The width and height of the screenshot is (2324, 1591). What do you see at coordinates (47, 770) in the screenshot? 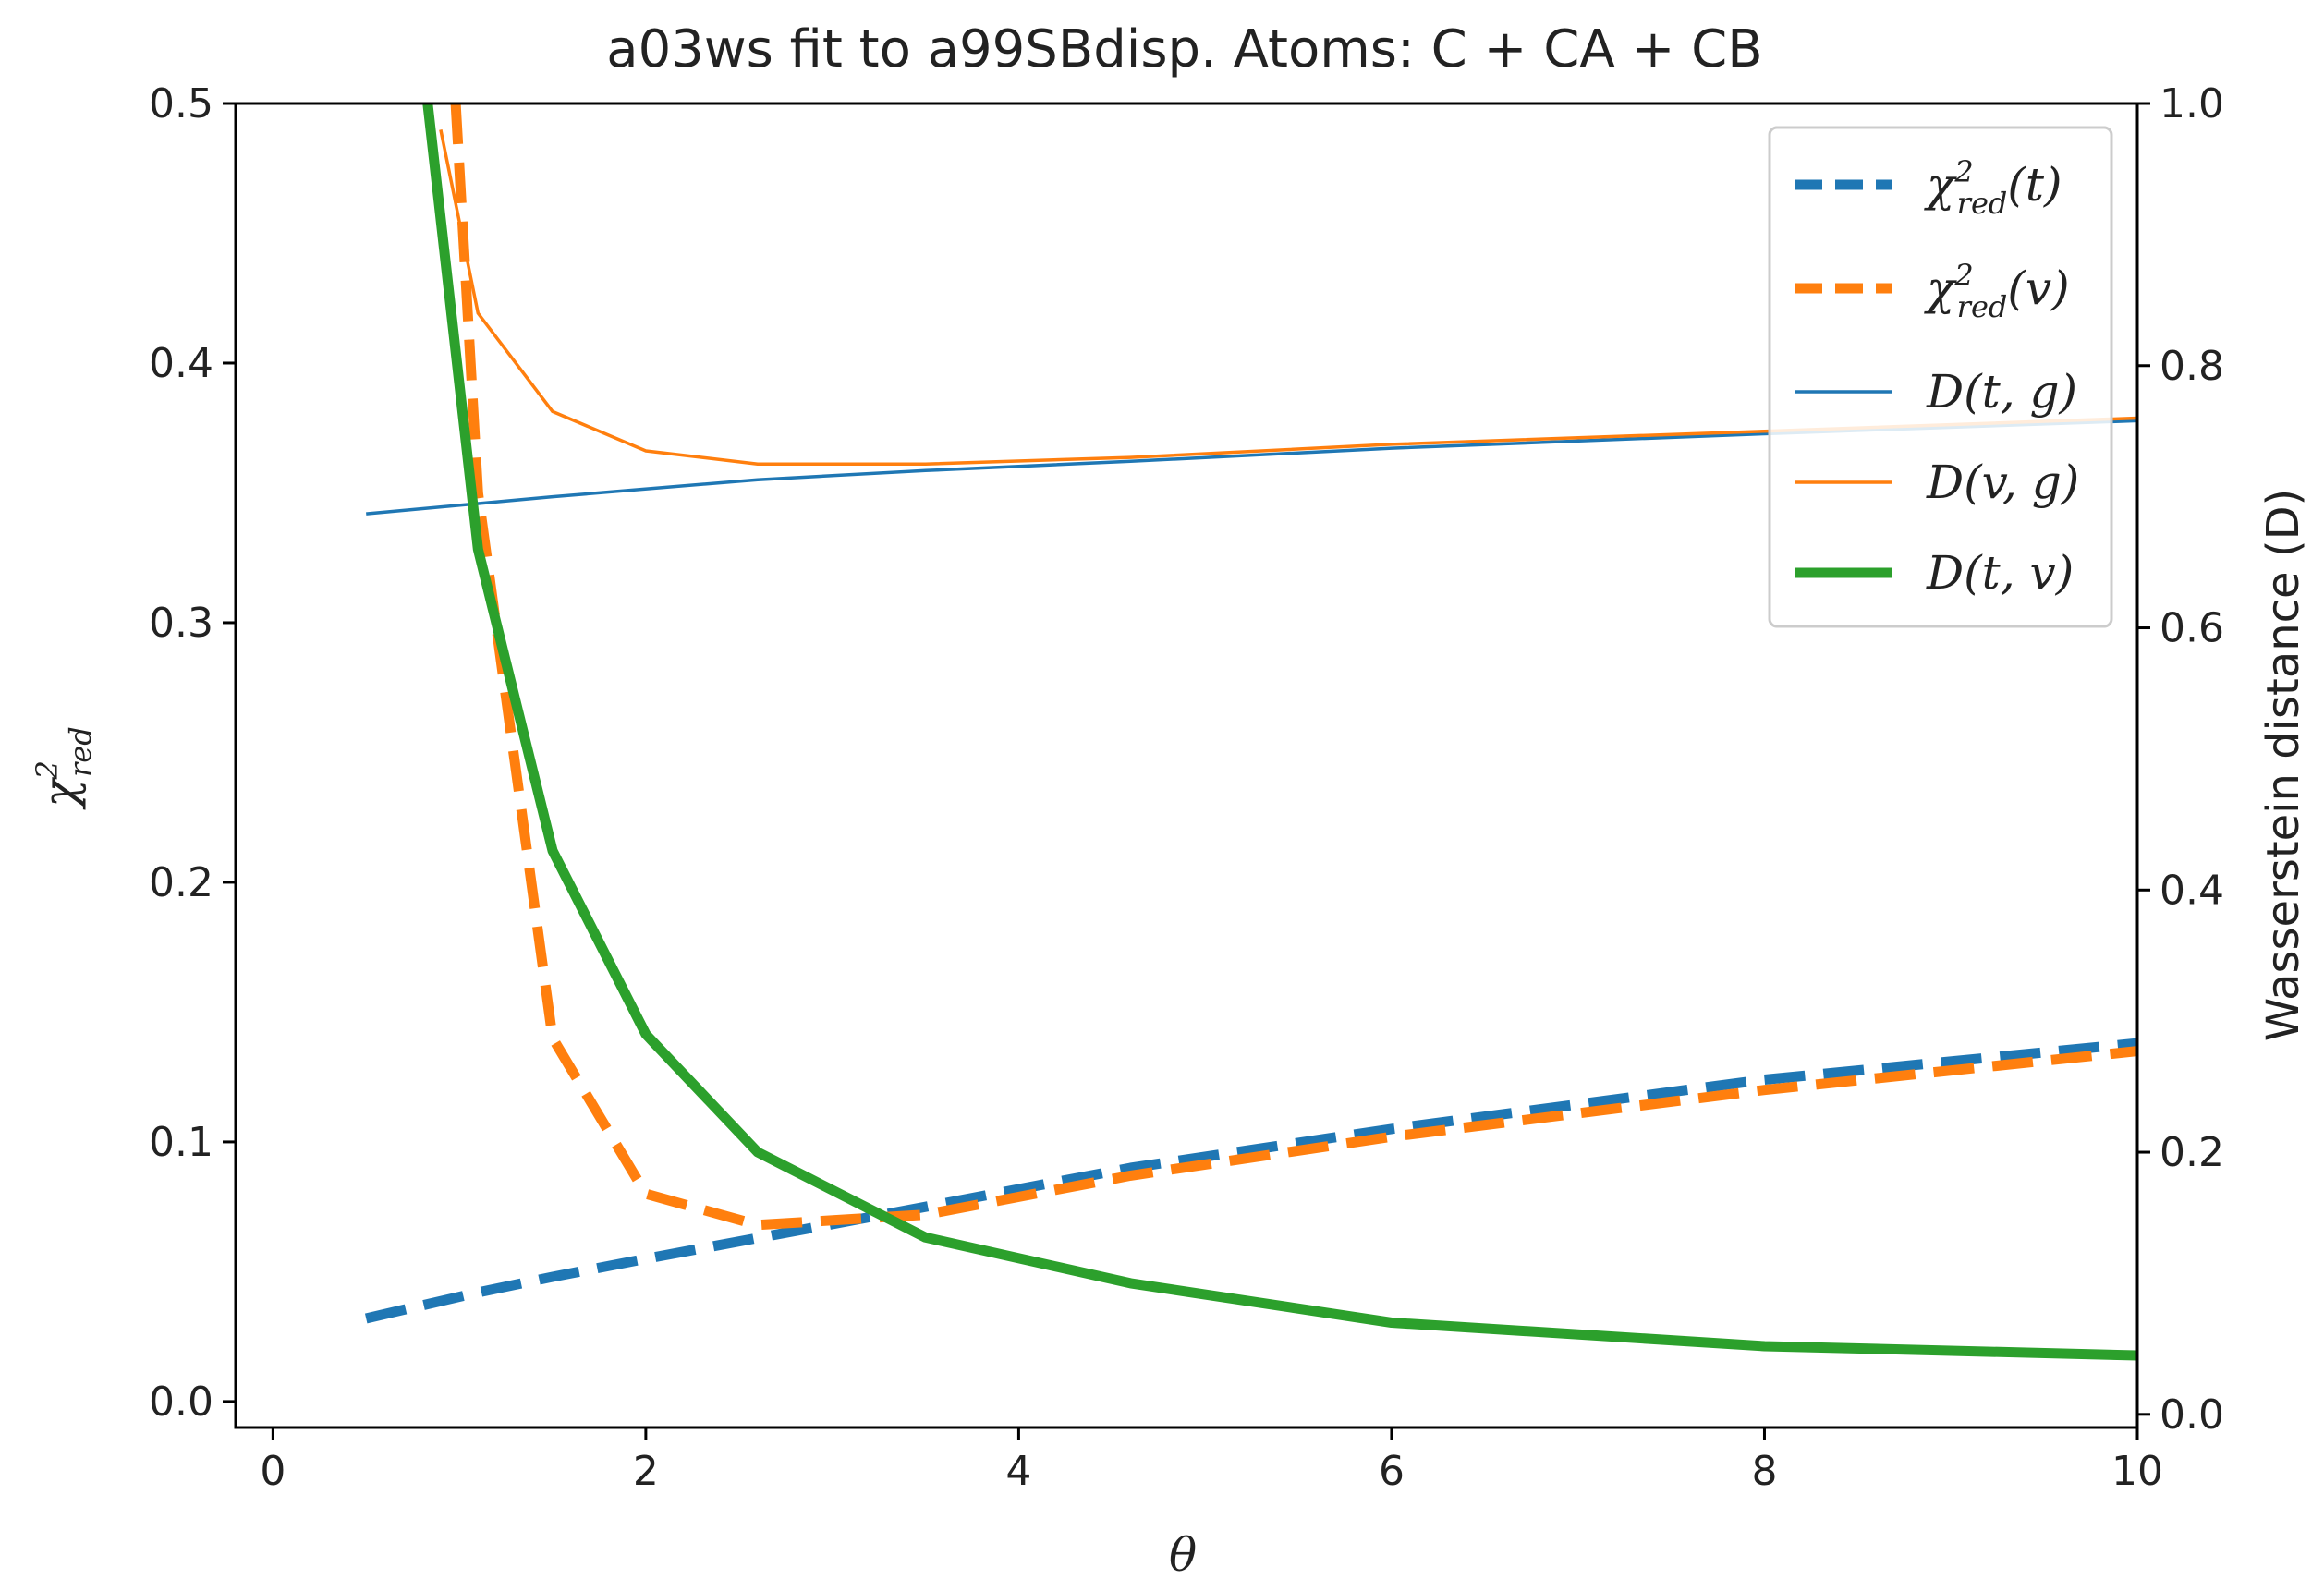
I see `y-axis-left-label-sup: 2` at bounding box center [47, 770].